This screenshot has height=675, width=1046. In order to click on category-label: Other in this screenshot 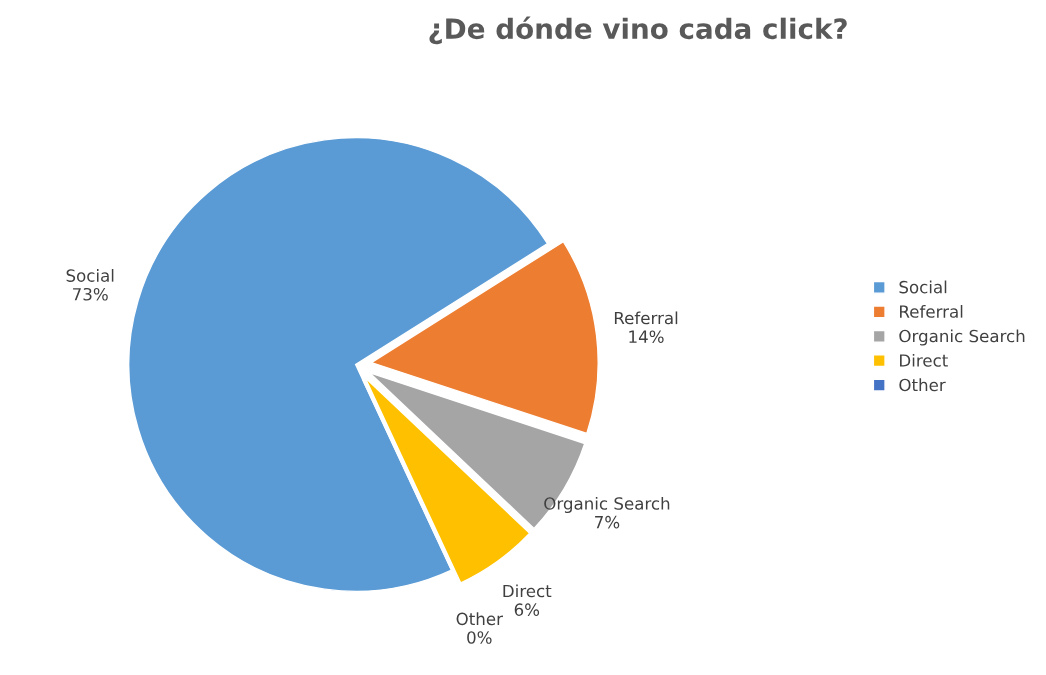, I will do `click(479, 619)`.